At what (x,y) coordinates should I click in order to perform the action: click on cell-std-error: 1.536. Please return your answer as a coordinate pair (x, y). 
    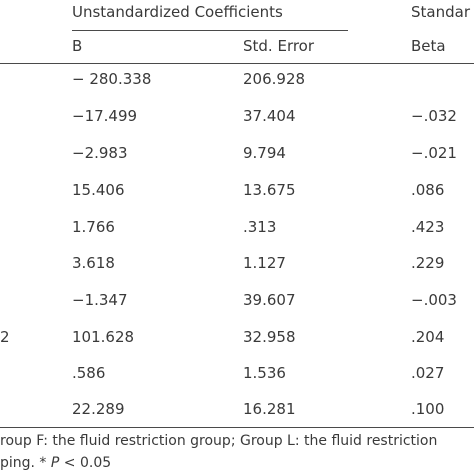
    Looking at the image, I should click on (264, 373).